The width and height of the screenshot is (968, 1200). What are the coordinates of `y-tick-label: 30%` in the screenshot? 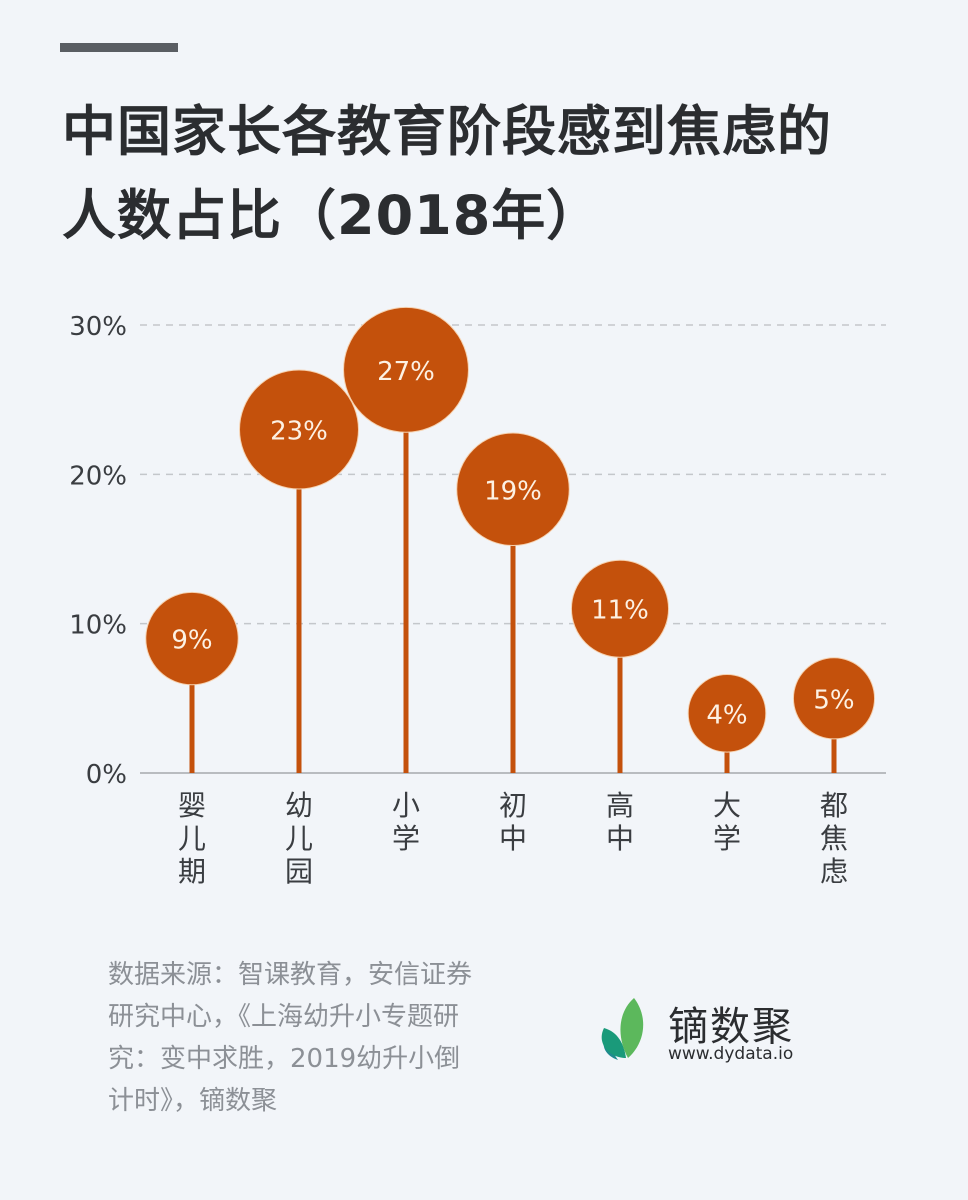 It's located at (98, 327).